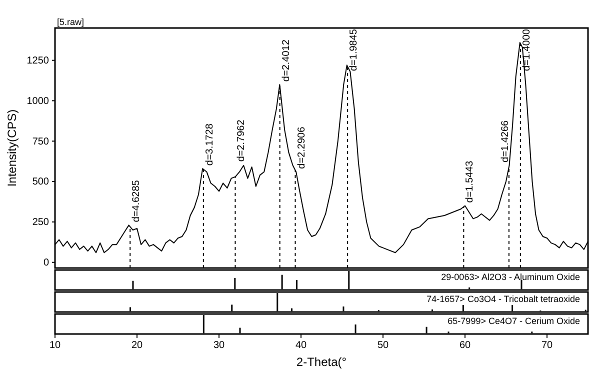  I want to click on annotation: d=1.5443, so click(470, 181).